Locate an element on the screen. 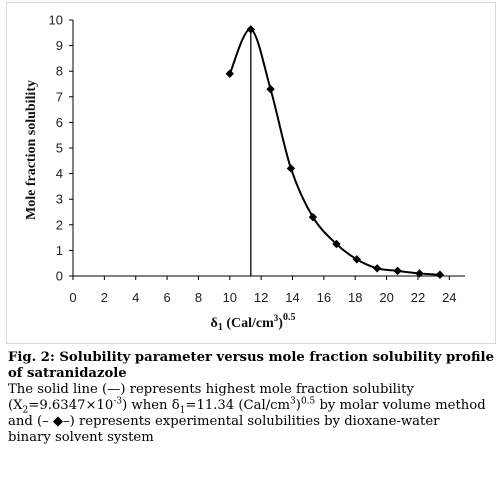  x-tick-label: 14 is located at coordinates (292, 297).